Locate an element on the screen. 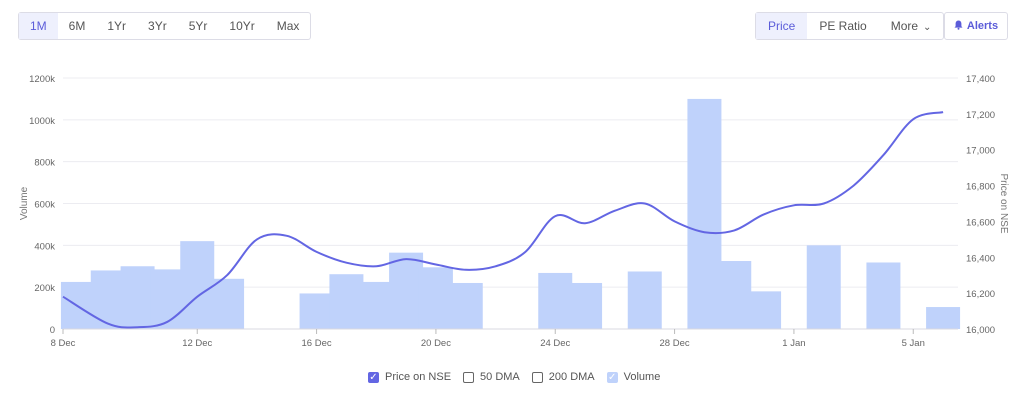 The width and height of the screenshot is (1024, 411). range-10yr: 10Yr is located at coordinates (242, 26).